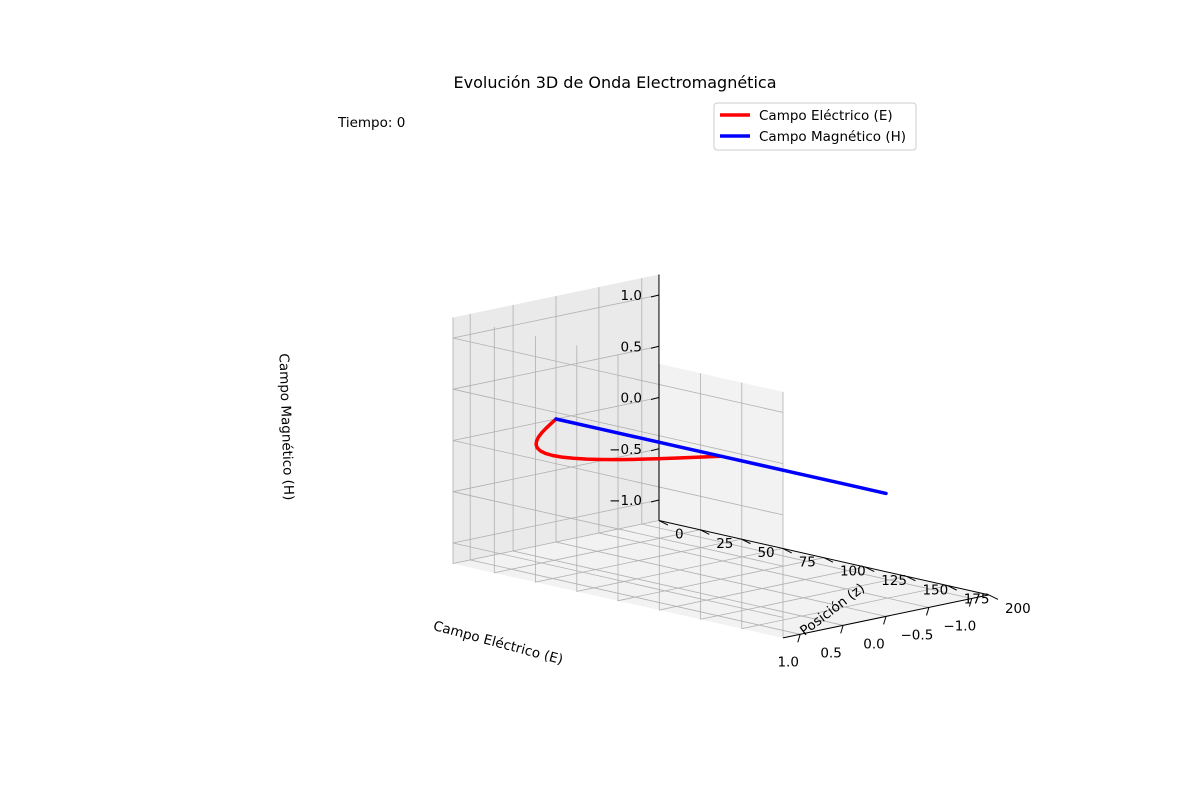 The height and width of the screenshot is (800, 1200). What do you see at coordinates (371, 123) in the screenshot?
I see `time-annotation: Tiempo: 0` at bounding box center [371, 123].